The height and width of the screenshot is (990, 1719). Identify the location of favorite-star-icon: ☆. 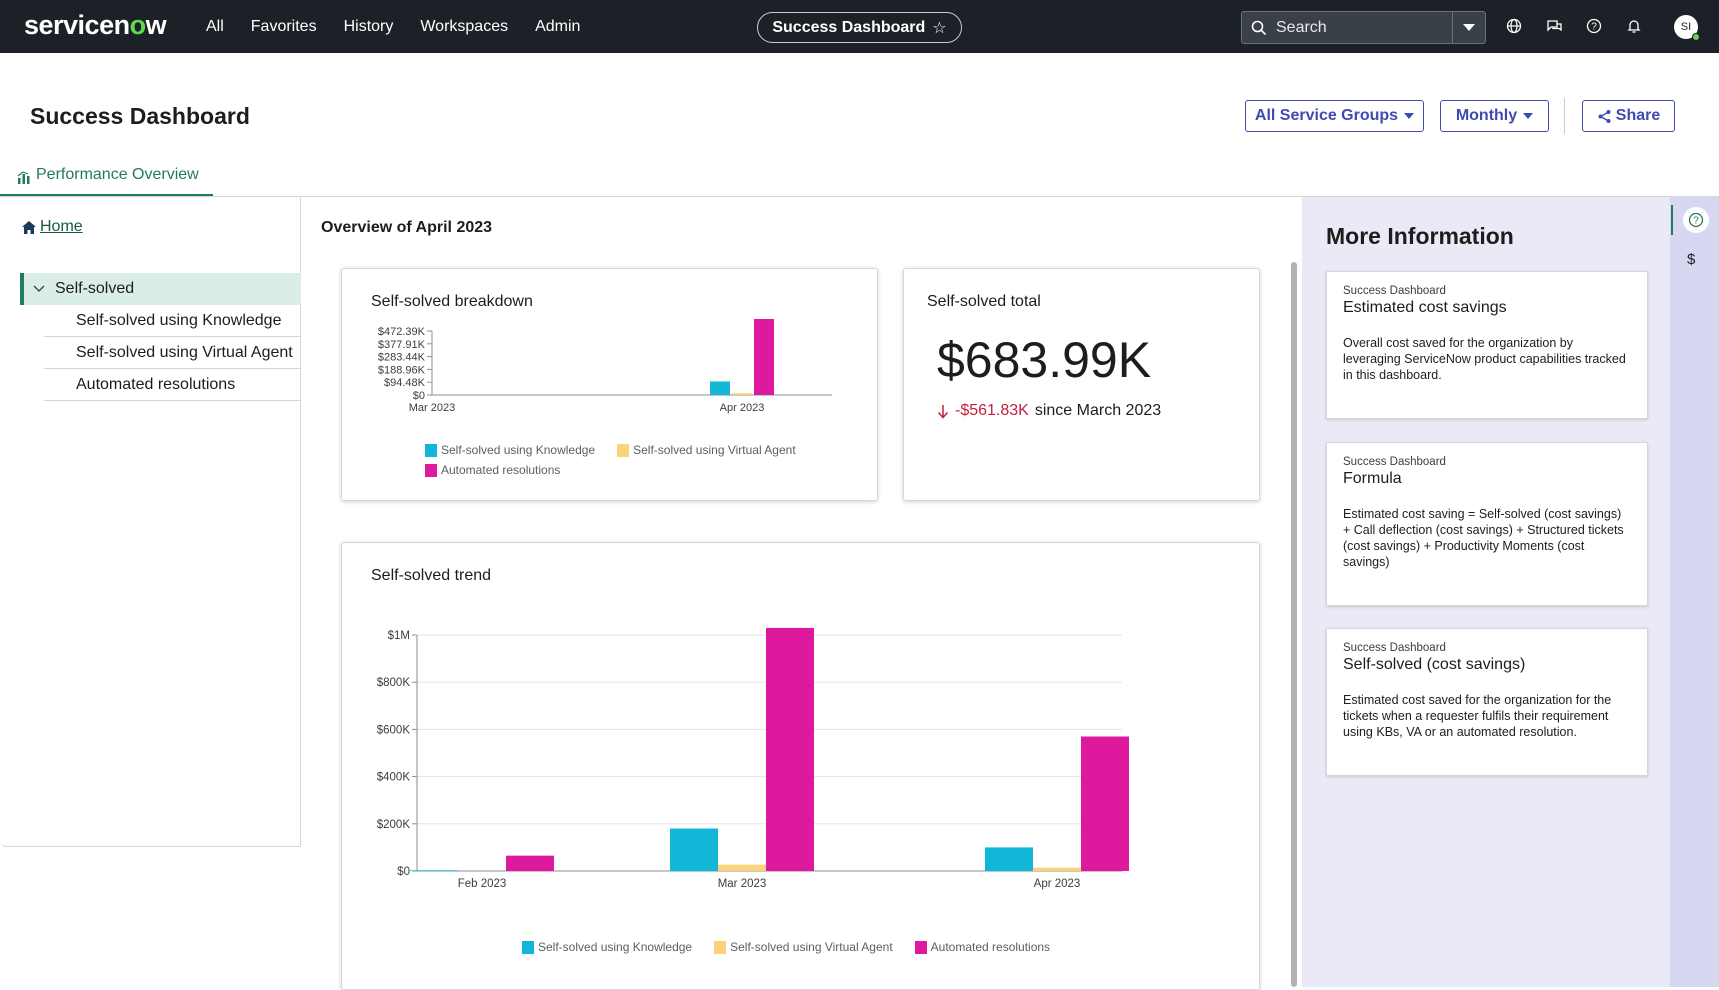
(939, 28).